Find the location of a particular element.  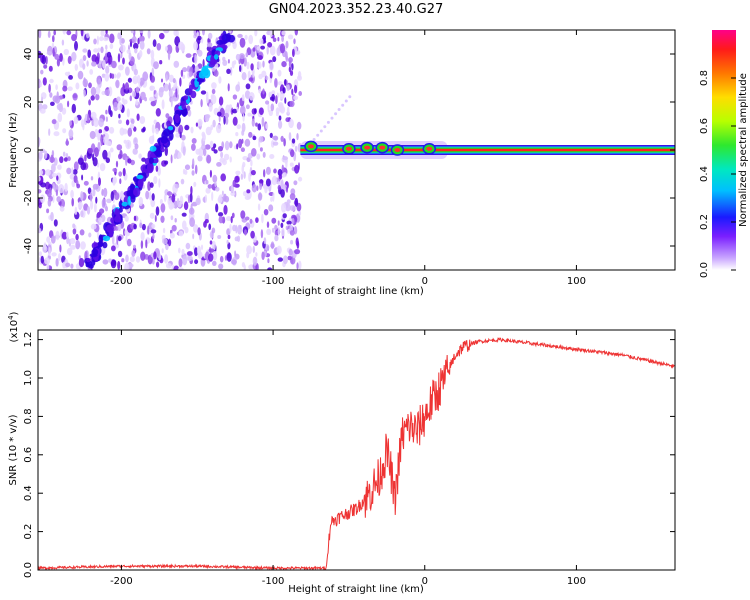

carrier-node-core is located at coordinates (311, 146).